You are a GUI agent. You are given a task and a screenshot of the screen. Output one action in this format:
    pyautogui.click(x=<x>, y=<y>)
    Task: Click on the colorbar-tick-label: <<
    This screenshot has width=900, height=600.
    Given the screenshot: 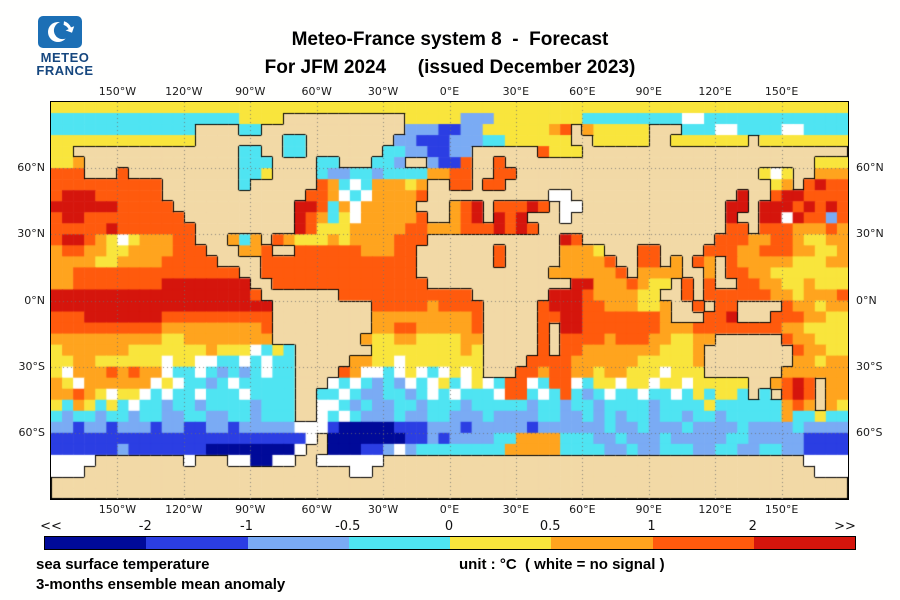 What is the action you would take?
    pyautogui.click(x=51, y=526)
    